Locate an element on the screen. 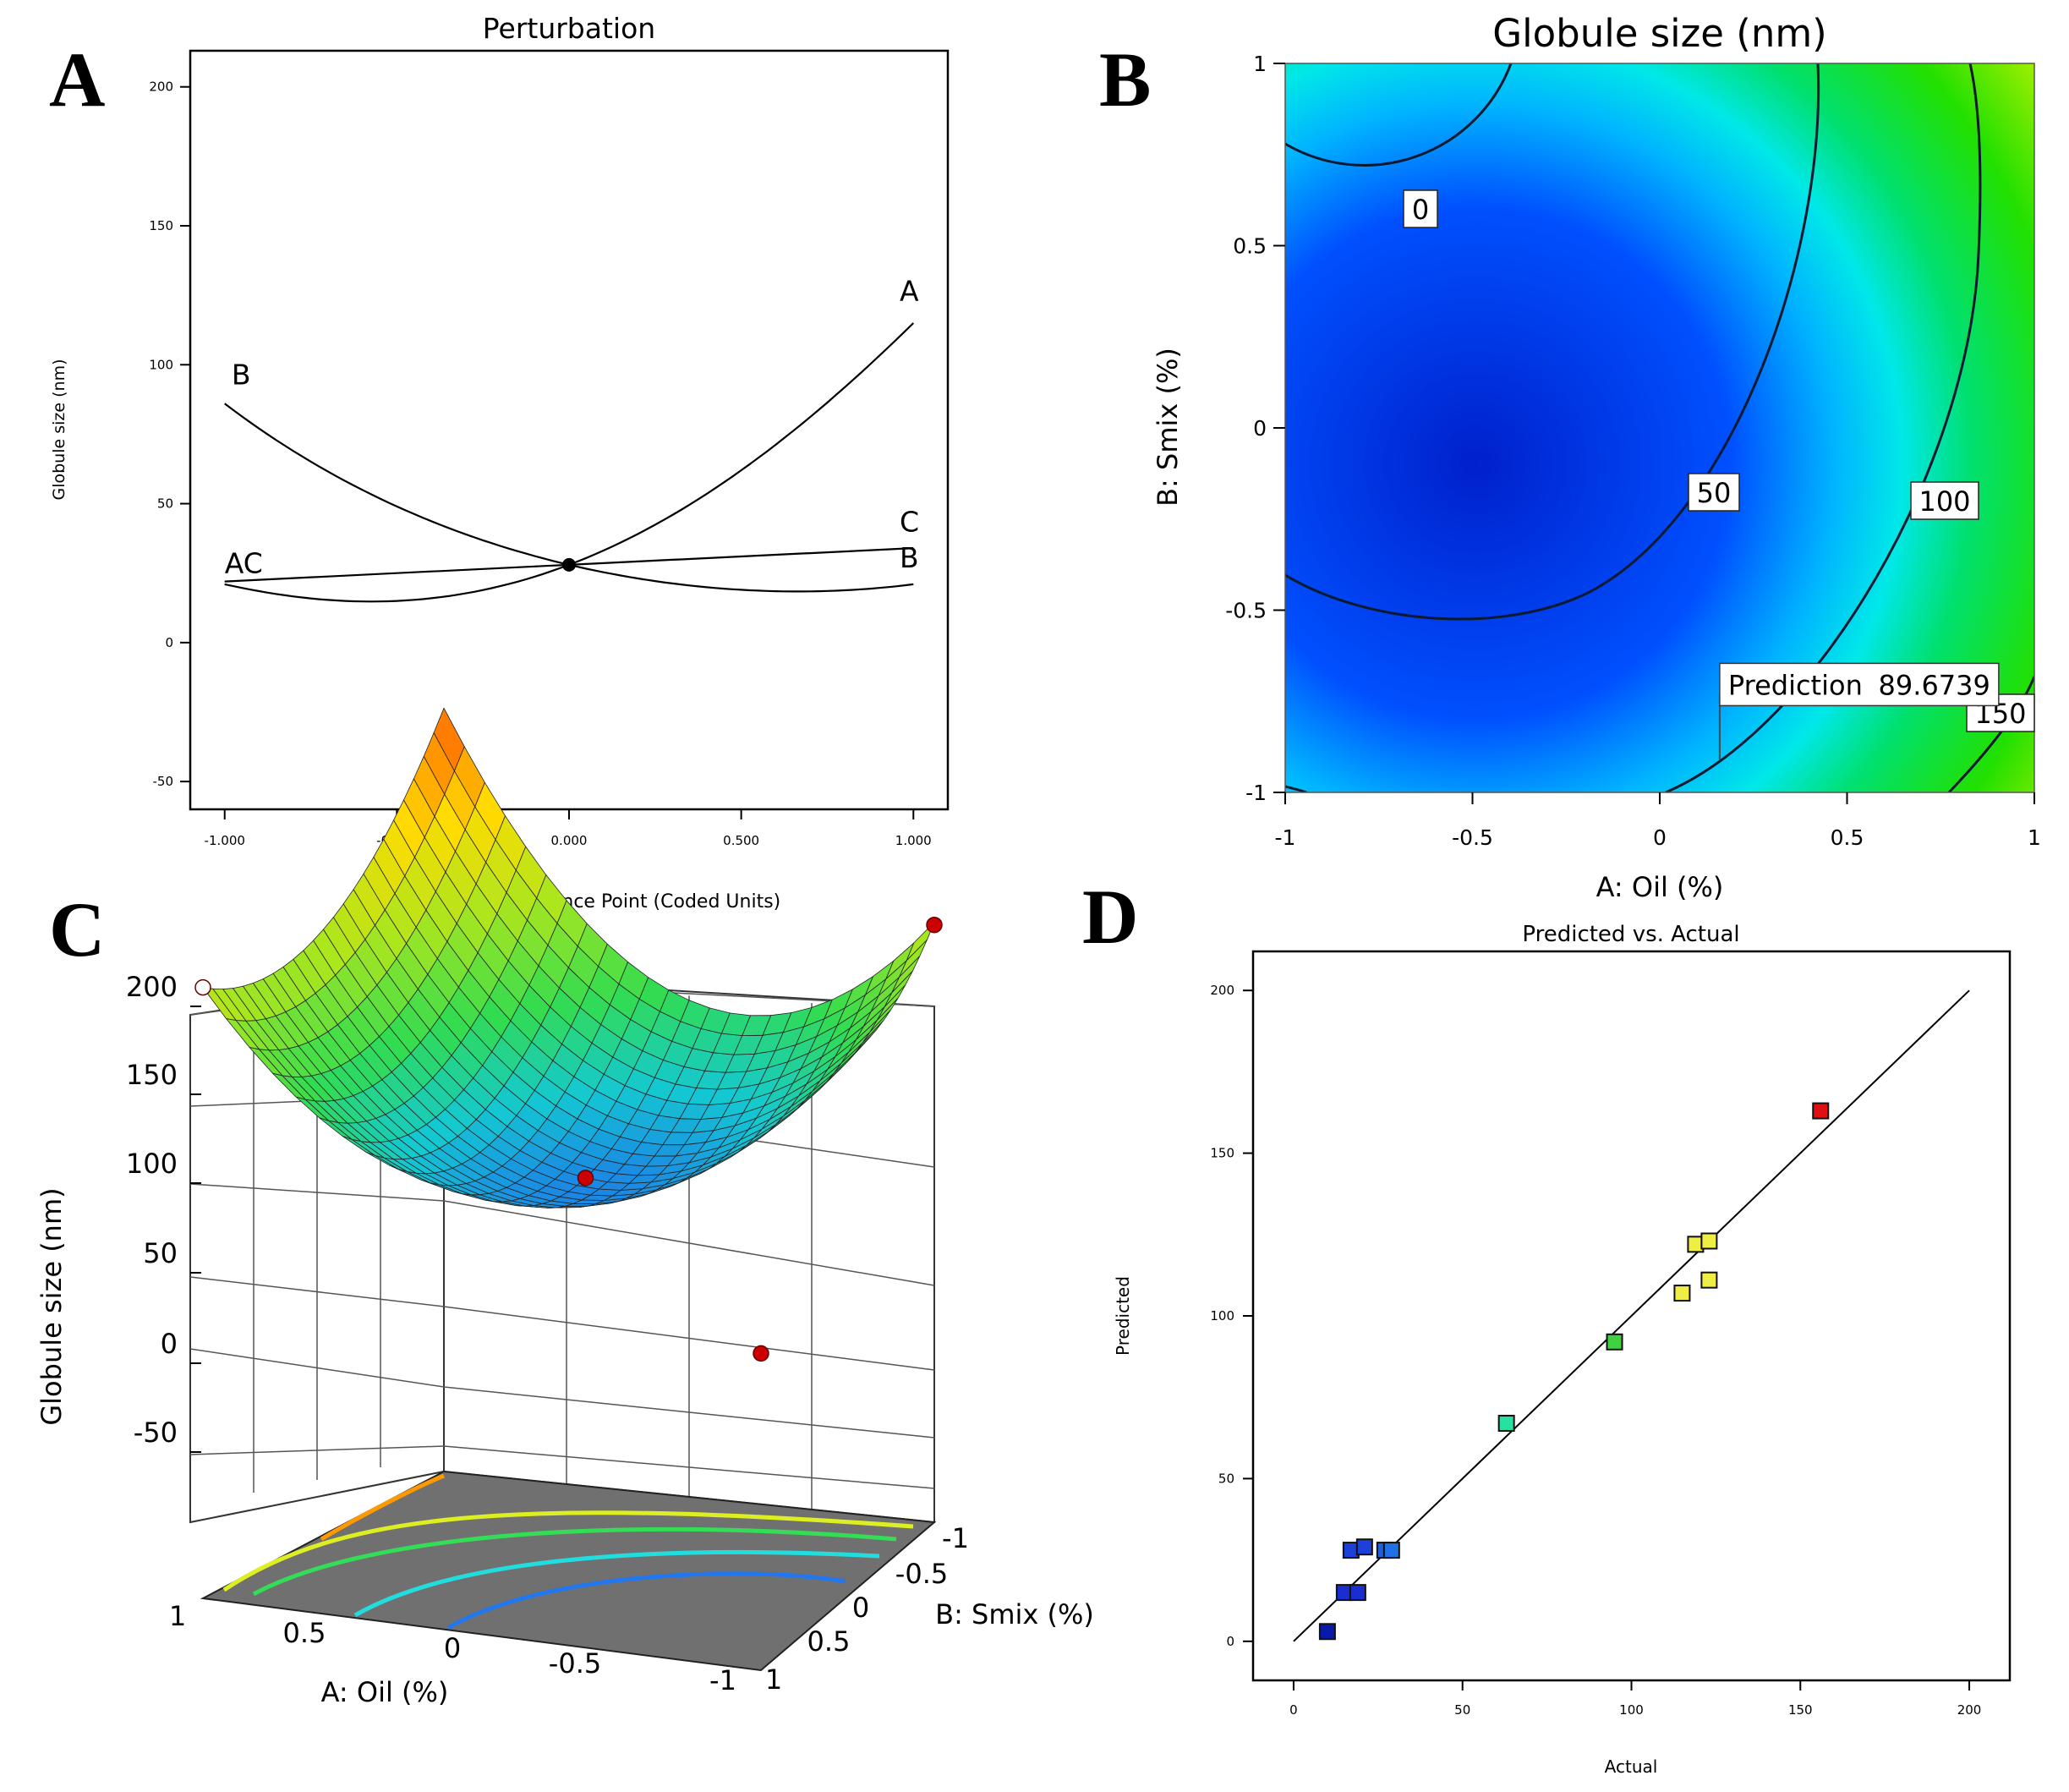  panel-b-prediction-label: Prediction is located at coordinates (1795, 685).